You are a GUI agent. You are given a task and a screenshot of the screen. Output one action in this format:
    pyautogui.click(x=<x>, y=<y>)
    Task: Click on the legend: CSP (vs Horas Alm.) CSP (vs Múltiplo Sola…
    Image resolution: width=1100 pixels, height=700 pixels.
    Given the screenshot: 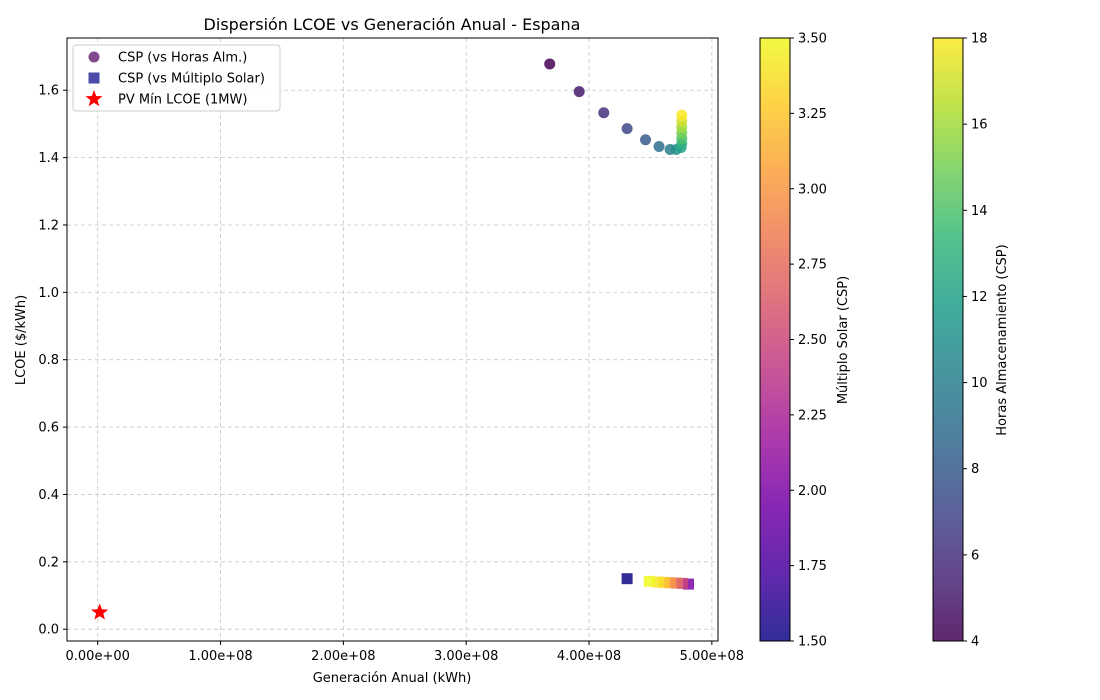 What is the action you would take?
    pyautogui.click(x=176, y=78)
    